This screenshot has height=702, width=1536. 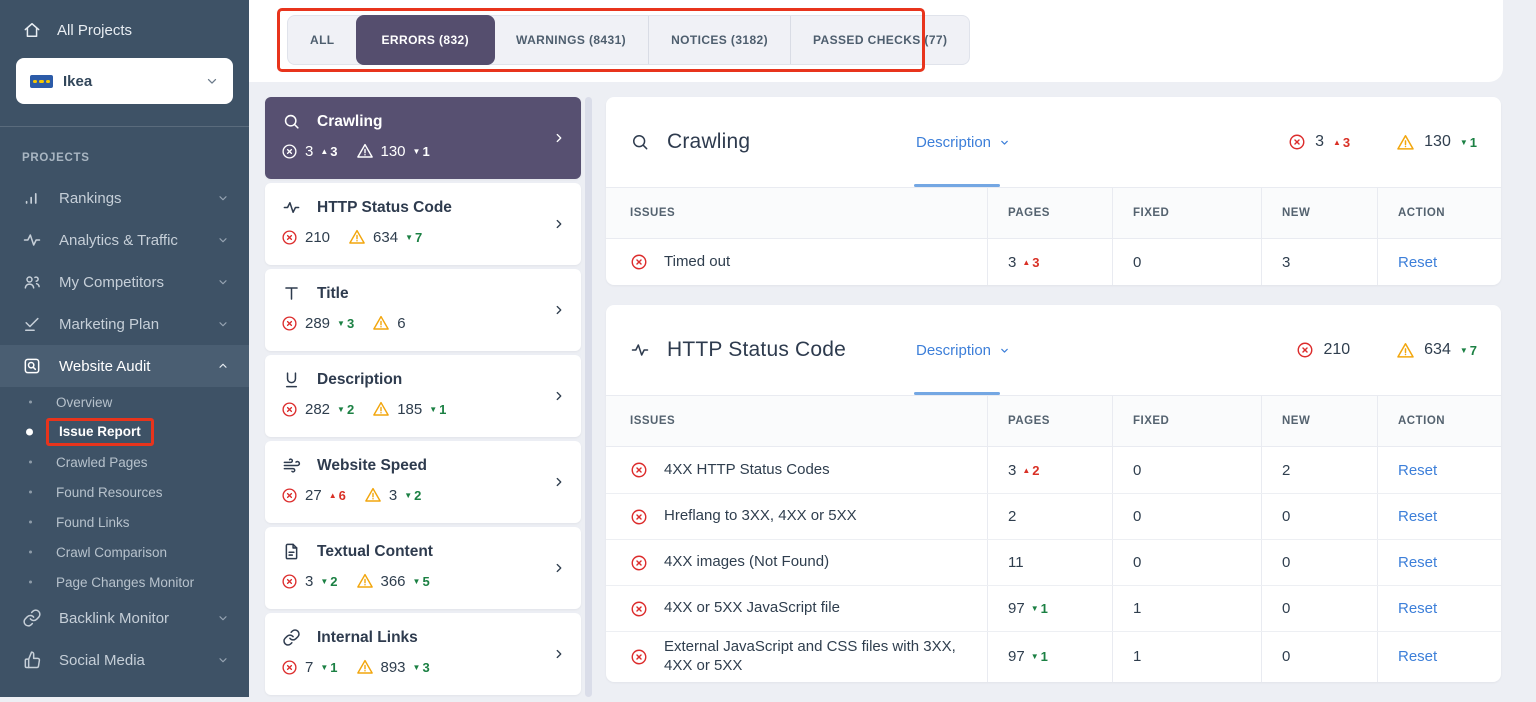 What do you see at coordinates (124, 240) in the screenshot?
I see `sidebar-item-analytics-traffic: Analytics & Traffic` at bounding box center [124, 240].